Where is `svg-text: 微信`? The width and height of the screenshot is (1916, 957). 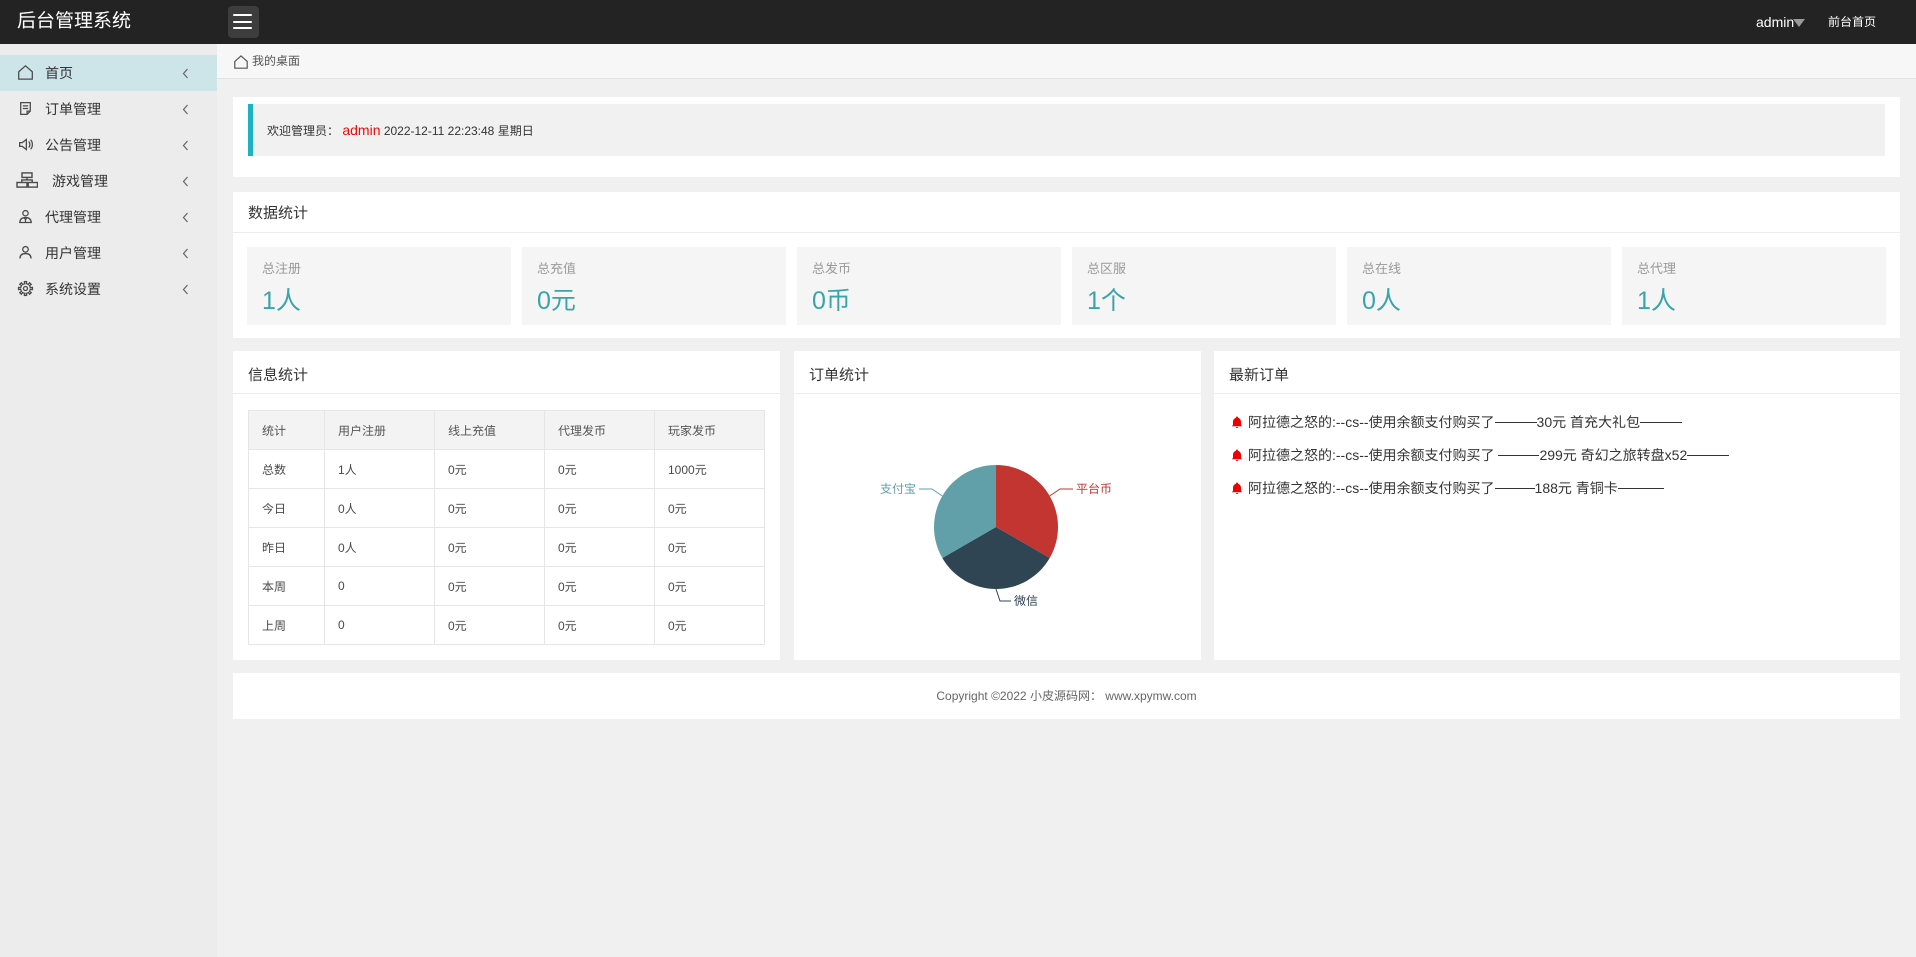 svg-text: 微信 is located at coordinates (1026, 601).